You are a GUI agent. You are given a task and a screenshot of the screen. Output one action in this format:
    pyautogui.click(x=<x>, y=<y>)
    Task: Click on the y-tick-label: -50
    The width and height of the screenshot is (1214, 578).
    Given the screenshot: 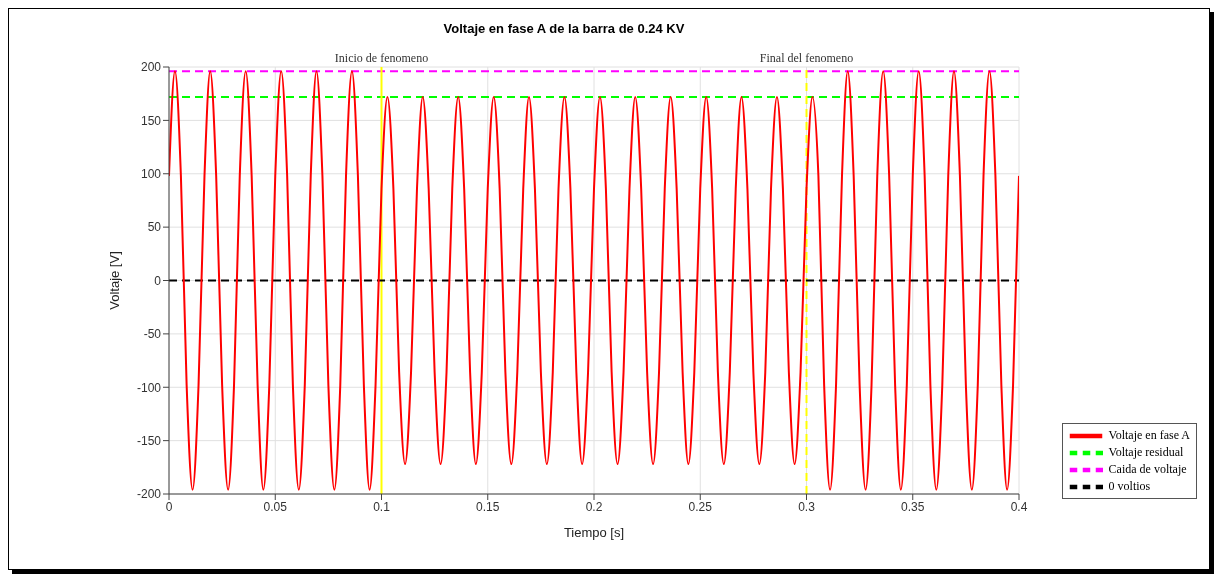 What is the action you would take?
    pyautogui.click(x=152, y=334)
    